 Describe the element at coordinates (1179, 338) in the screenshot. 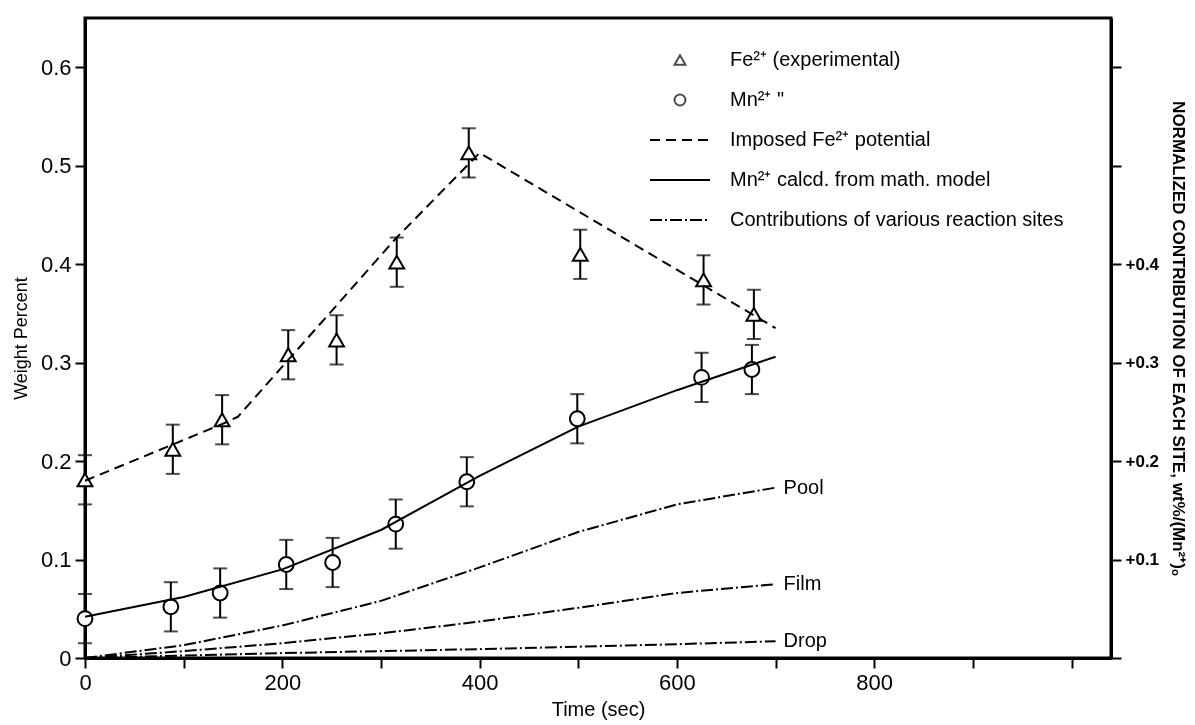

I see `y2-axis-title: NORMALIZED CONTRIBUTION OF EACH SITE, wt%/(Mn²⁺)ₒ` at that location.